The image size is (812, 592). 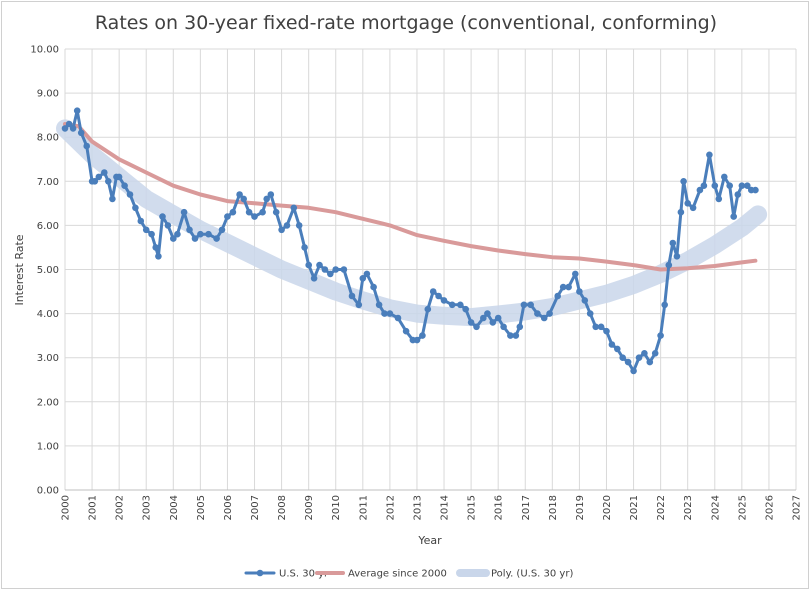 What do you see at coordinates (688, 507) in the screenshot?
I see `x-tick-label: 2023` at bounding box center [688, 507].